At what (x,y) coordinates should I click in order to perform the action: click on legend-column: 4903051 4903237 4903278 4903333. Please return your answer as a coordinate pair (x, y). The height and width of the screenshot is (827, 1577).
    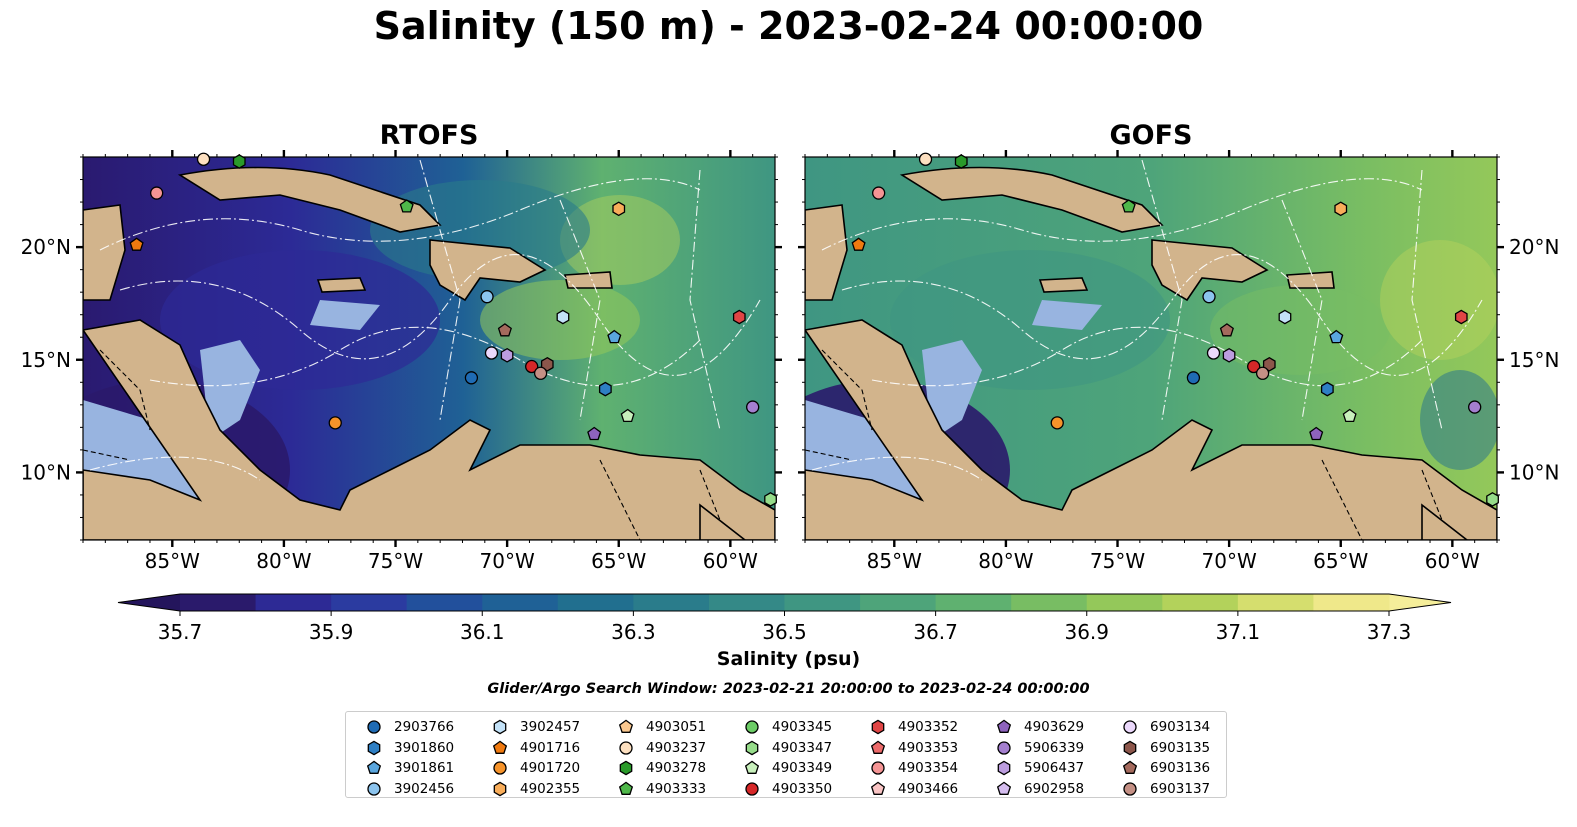
    Looking at the image, I should click on (671, 758).